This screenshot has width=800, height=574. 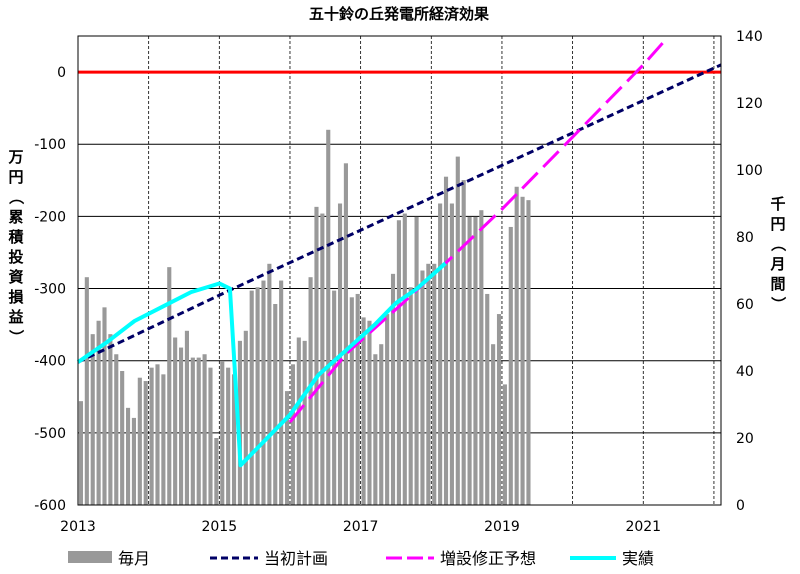 What do you see at coordinates (777, 284) in the screenshot?
I see `right-axis-label-char: 間` at bounding box center [777, 284].